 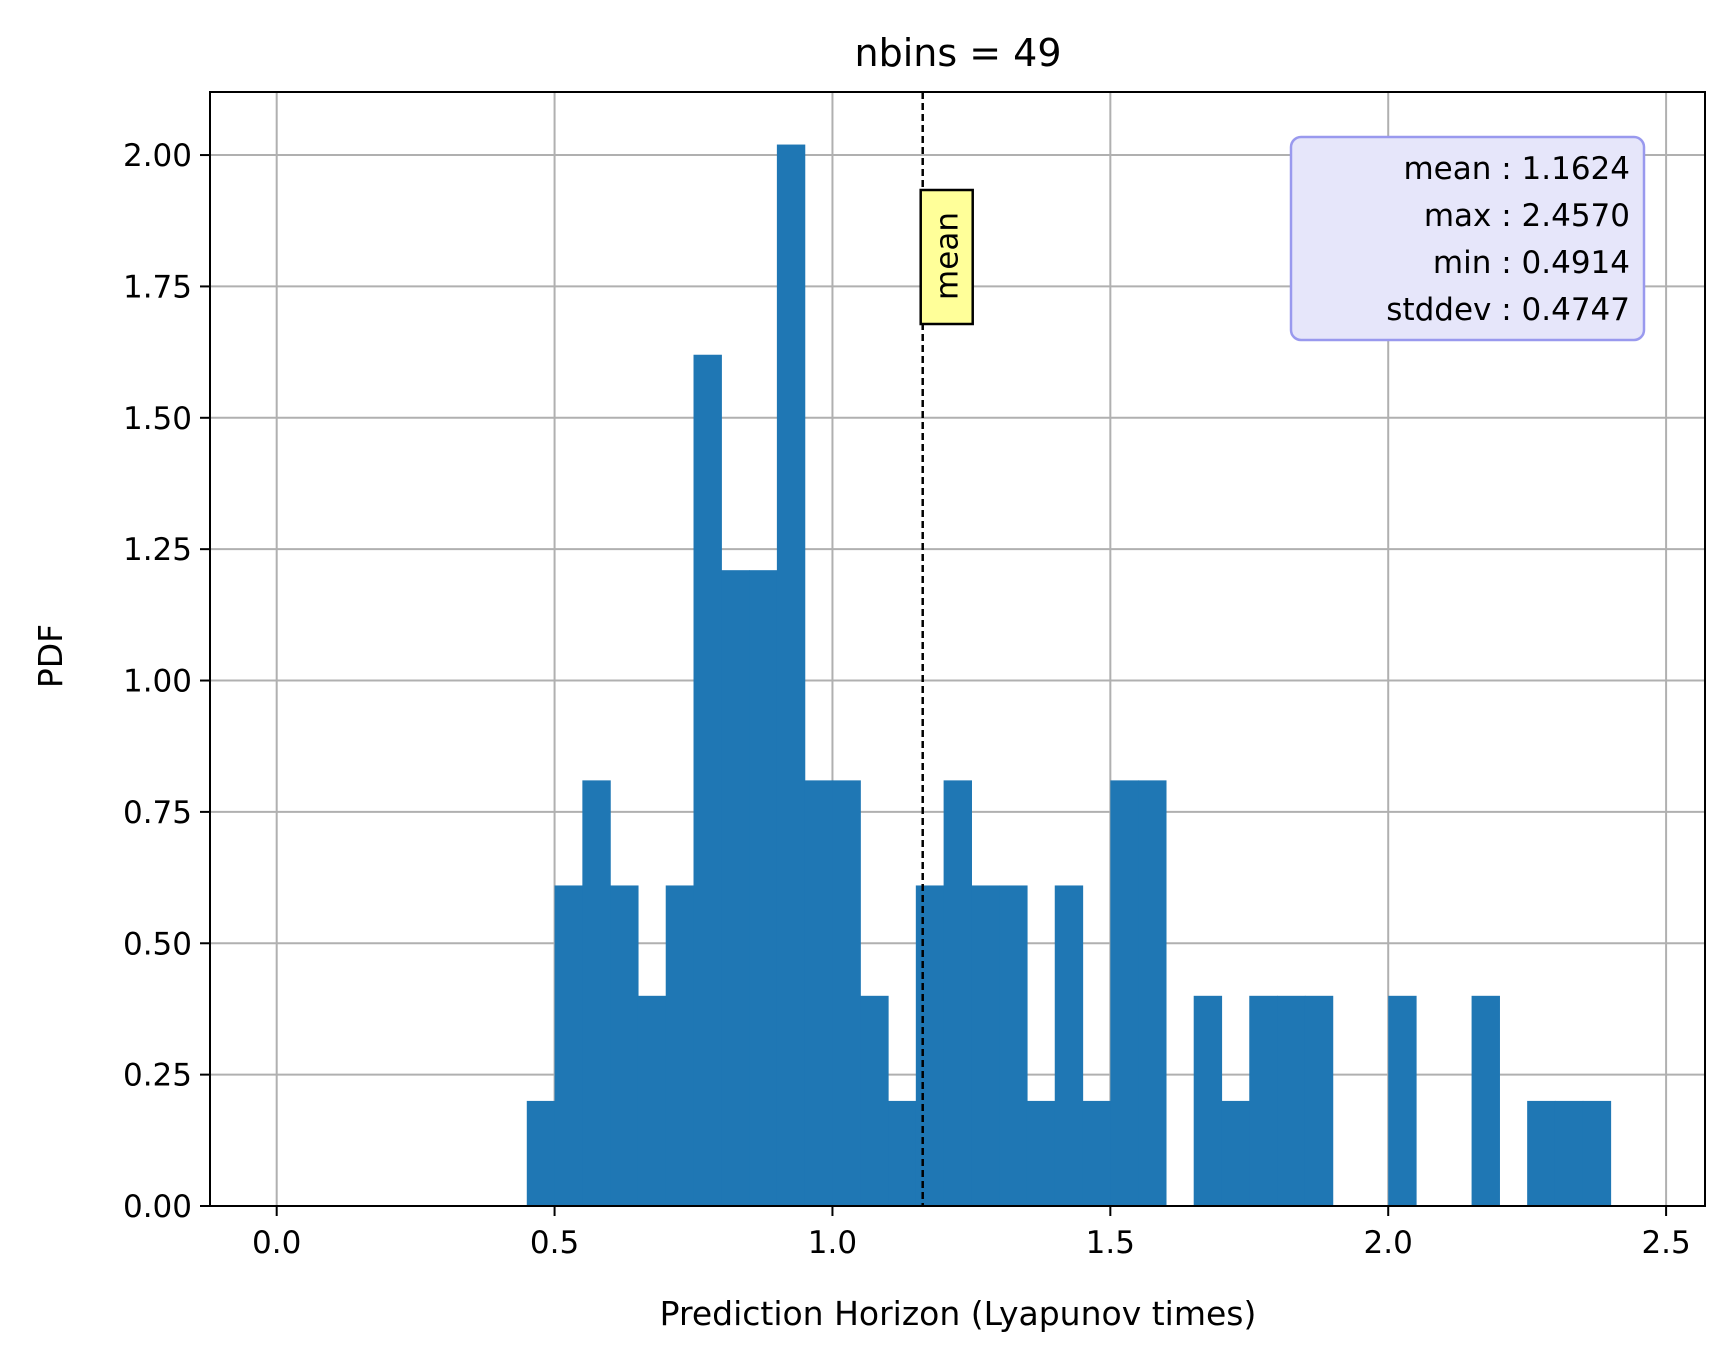 What do you see at coordinates (157, 1076) in the screenshot?
I see `y-tick-label-1: 0.25` at bounding box center [157, 1076].